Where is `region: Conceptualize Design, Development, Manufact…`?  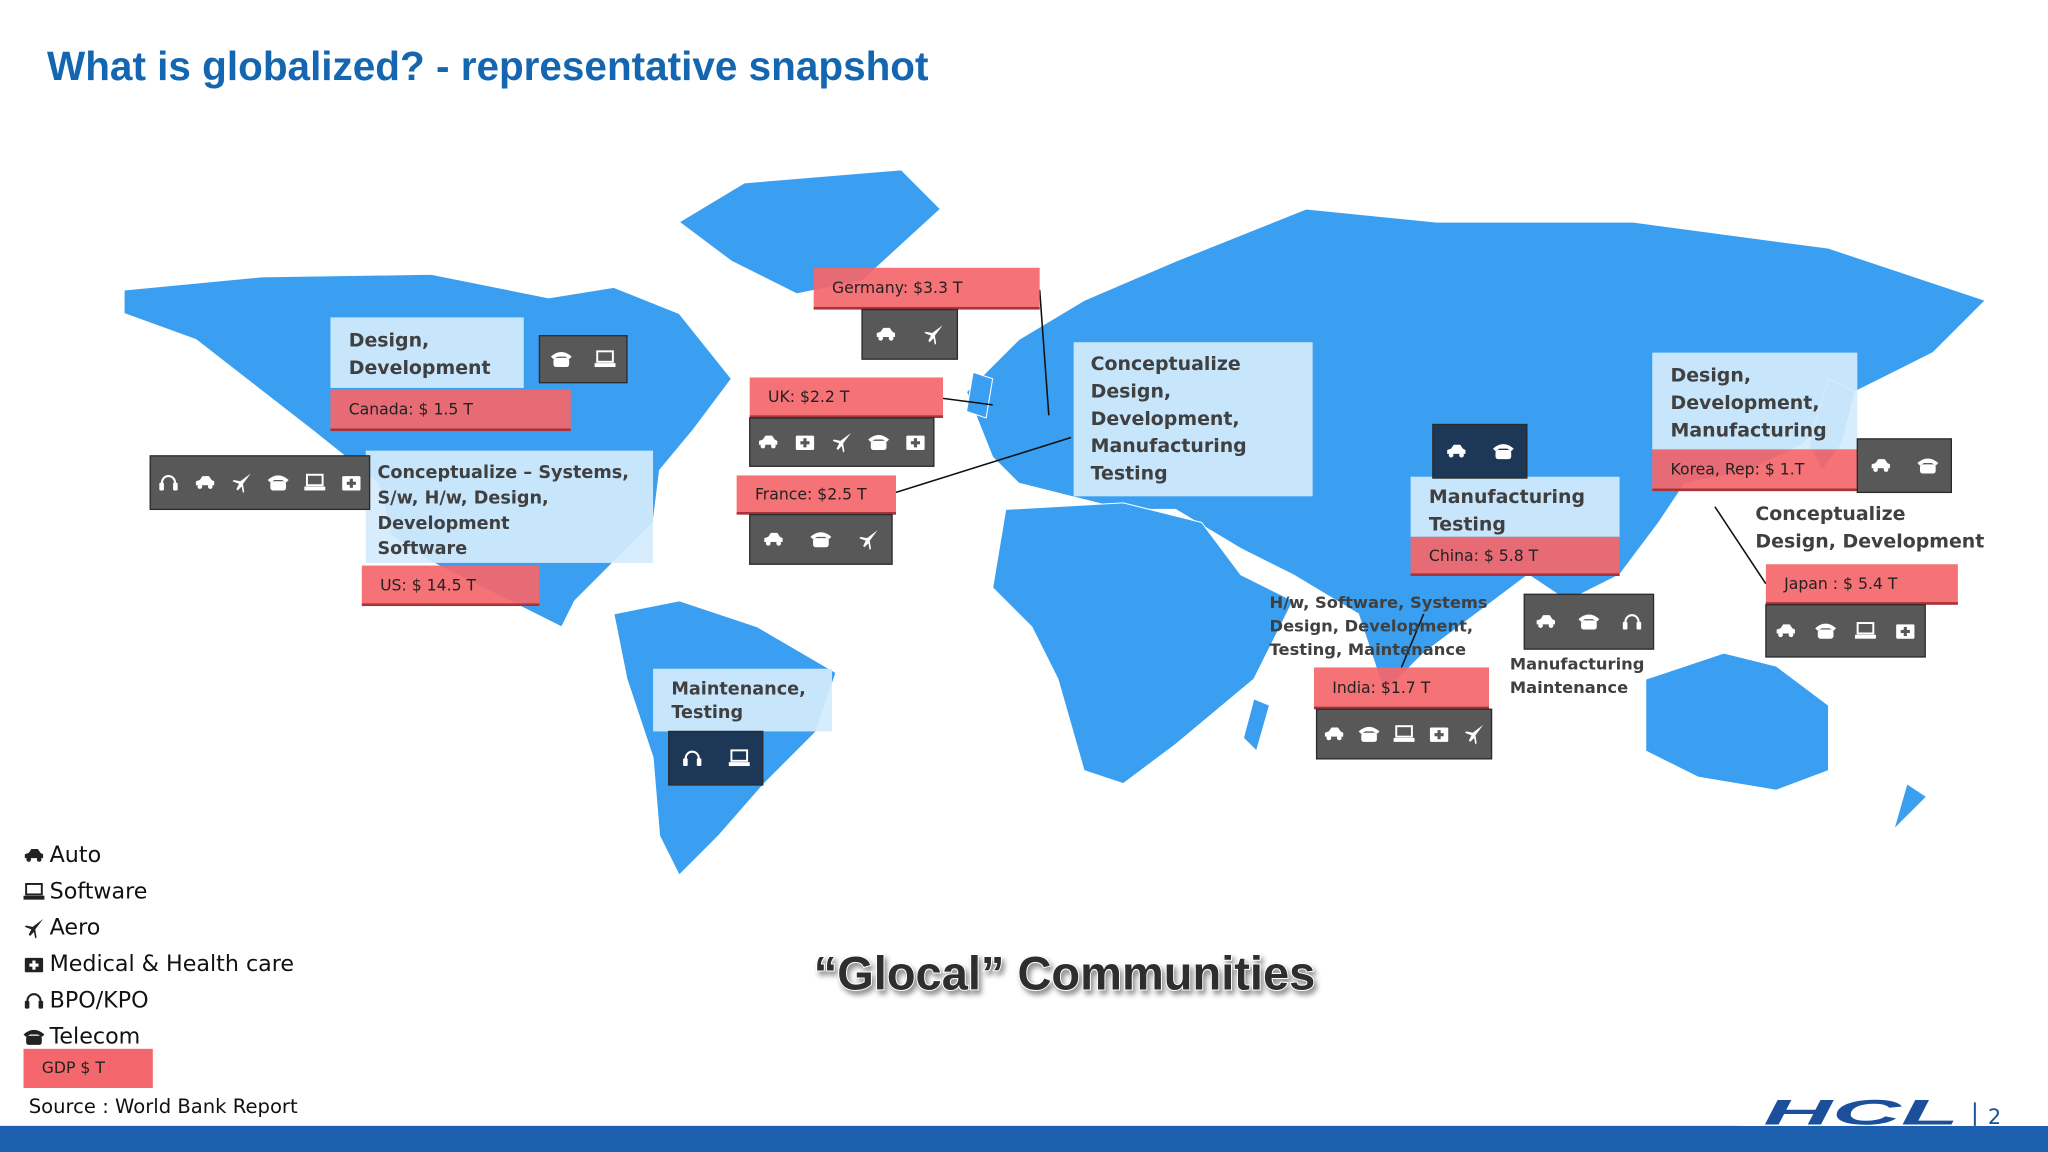
region: Conceptualize Design, Development, Manufact… is located at coordinates (1193, 419).